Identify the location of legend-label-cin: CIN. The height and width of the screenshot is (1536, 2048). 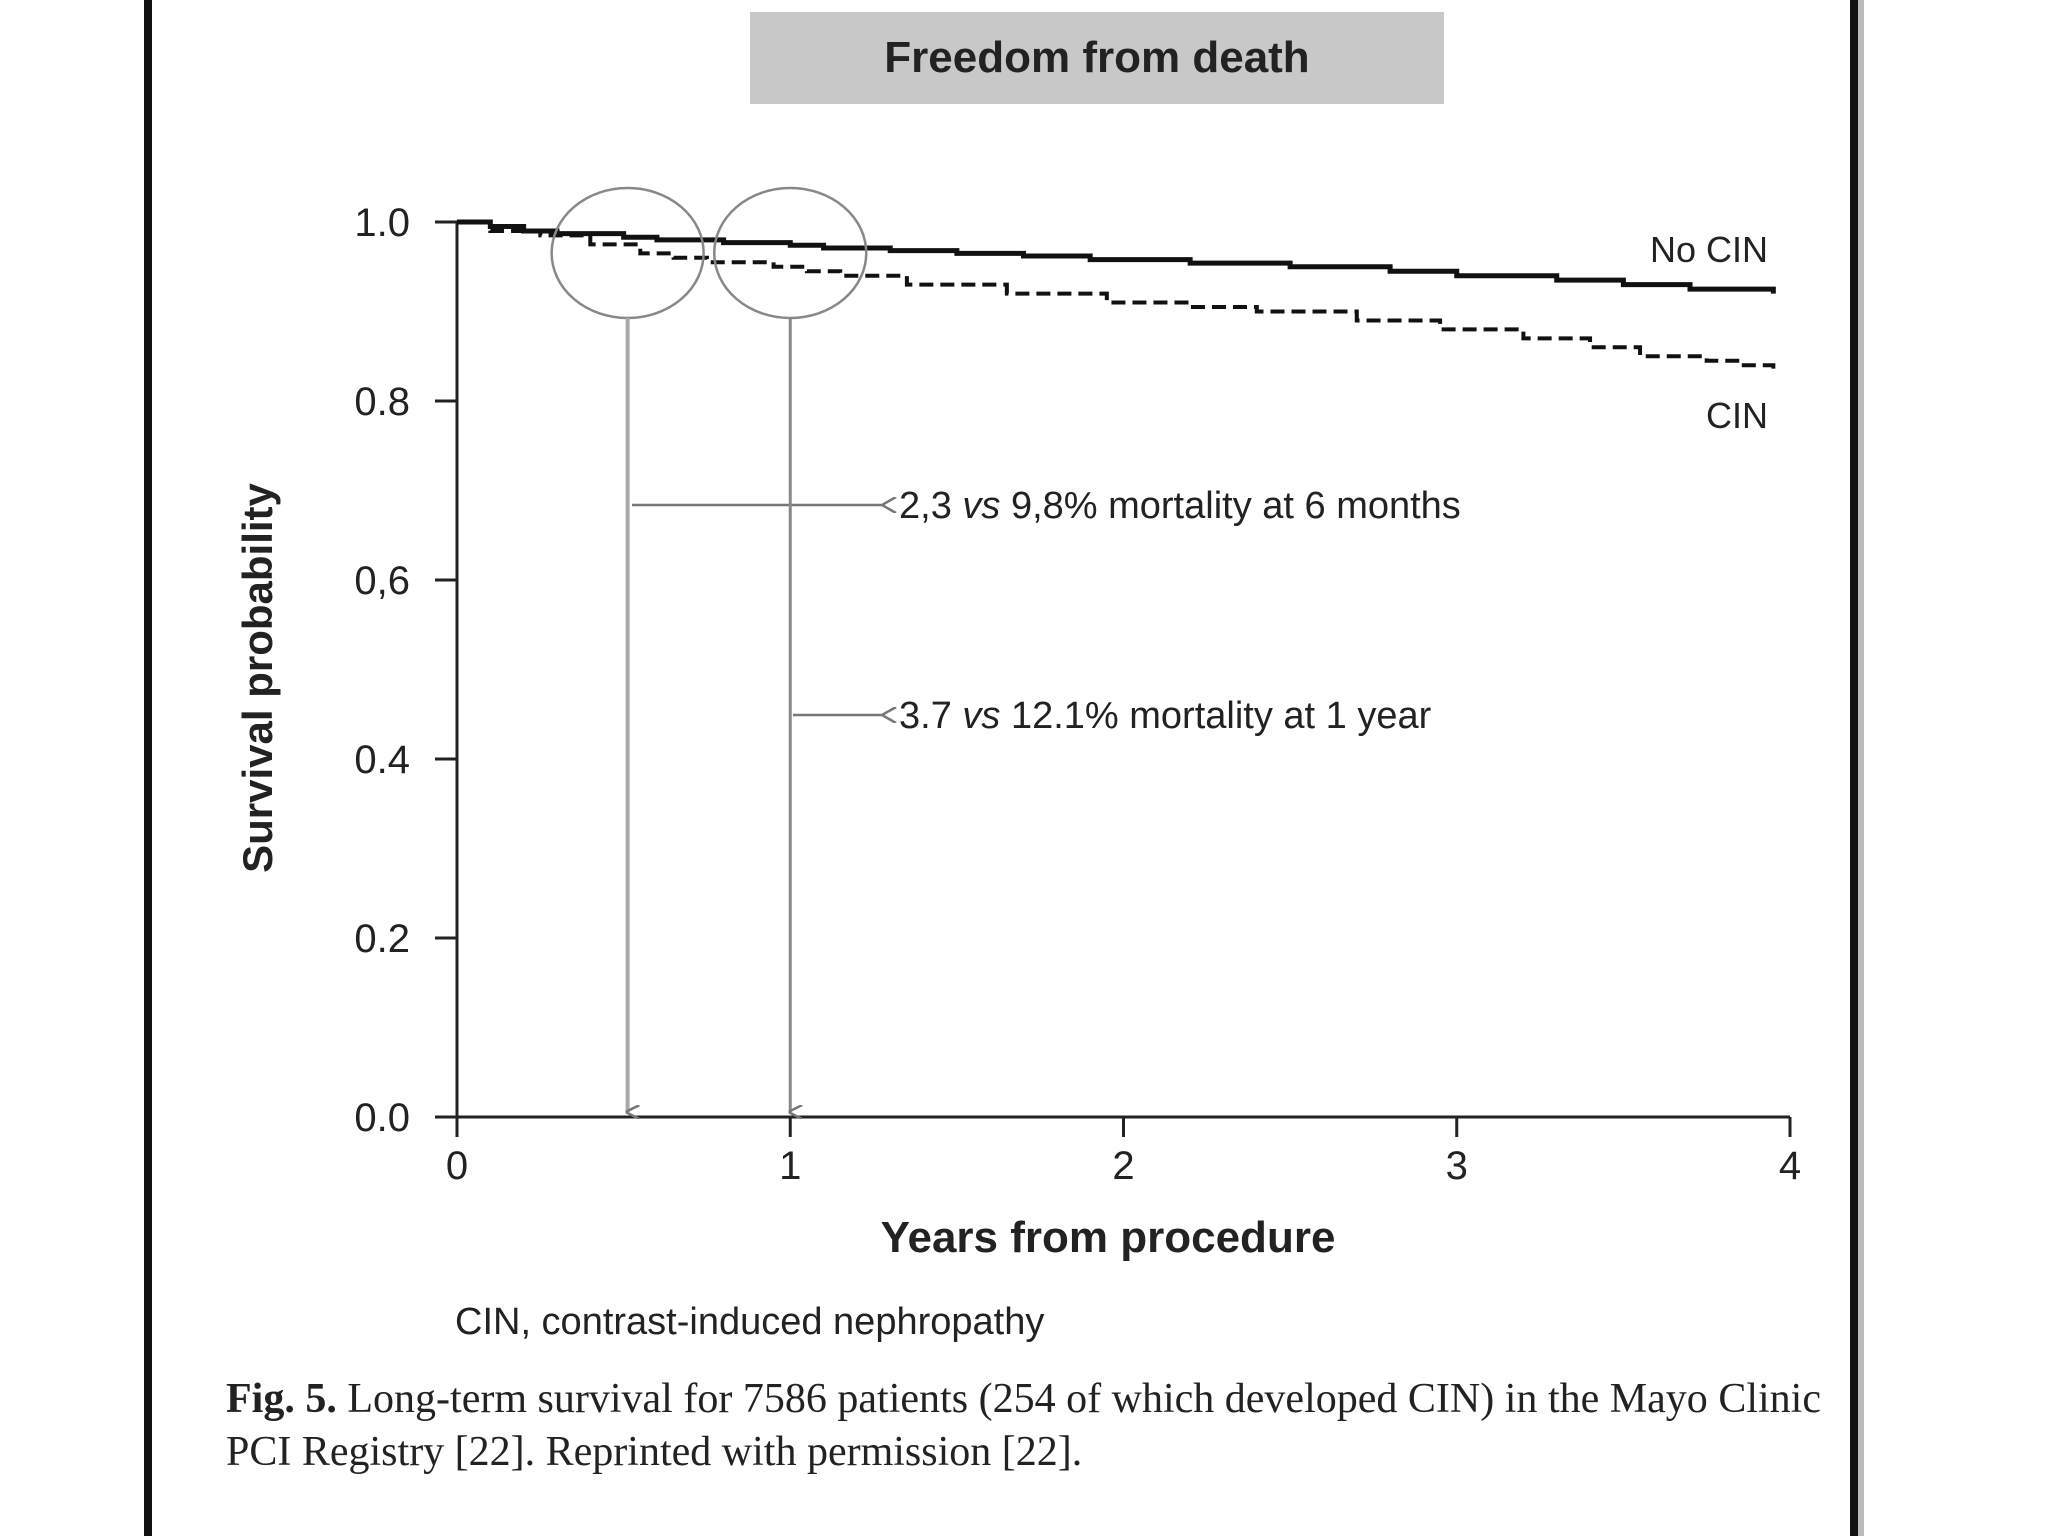
(1737, 415).